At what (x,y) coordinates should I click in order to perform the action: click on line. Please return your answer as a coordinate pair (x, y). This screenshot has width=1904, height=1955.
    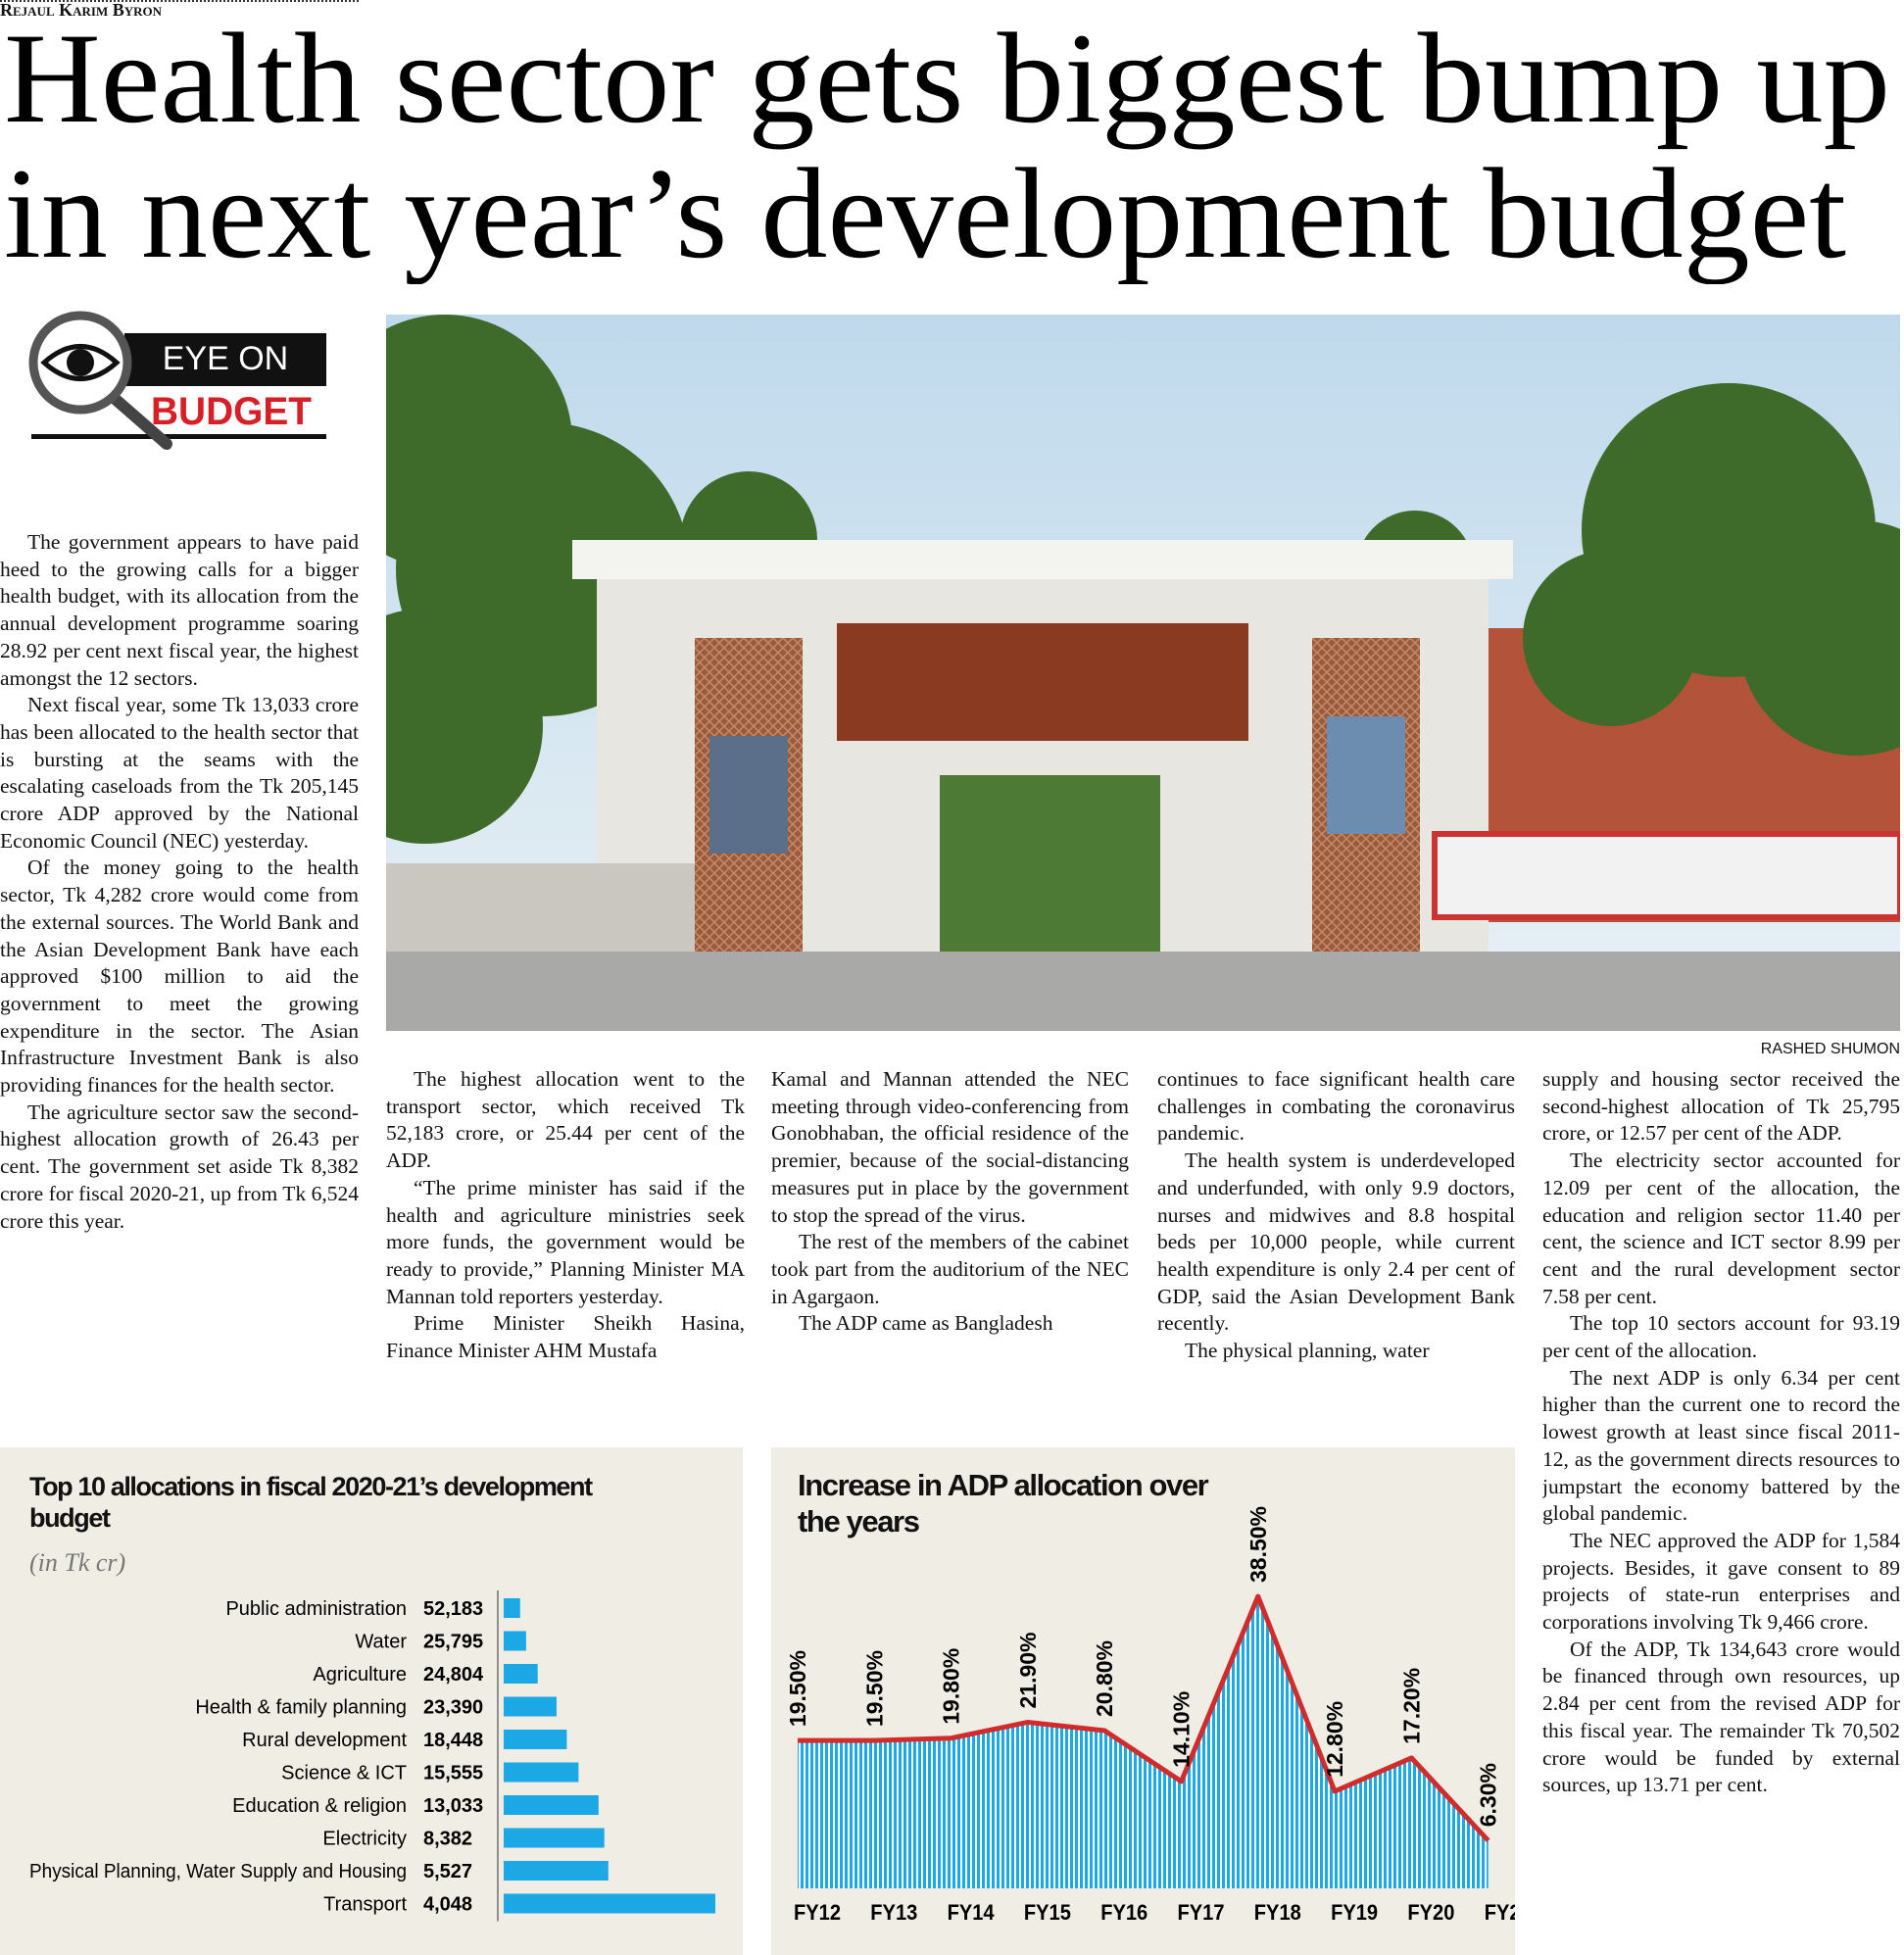
    Looking at the image, I should click on (1144, 1717).